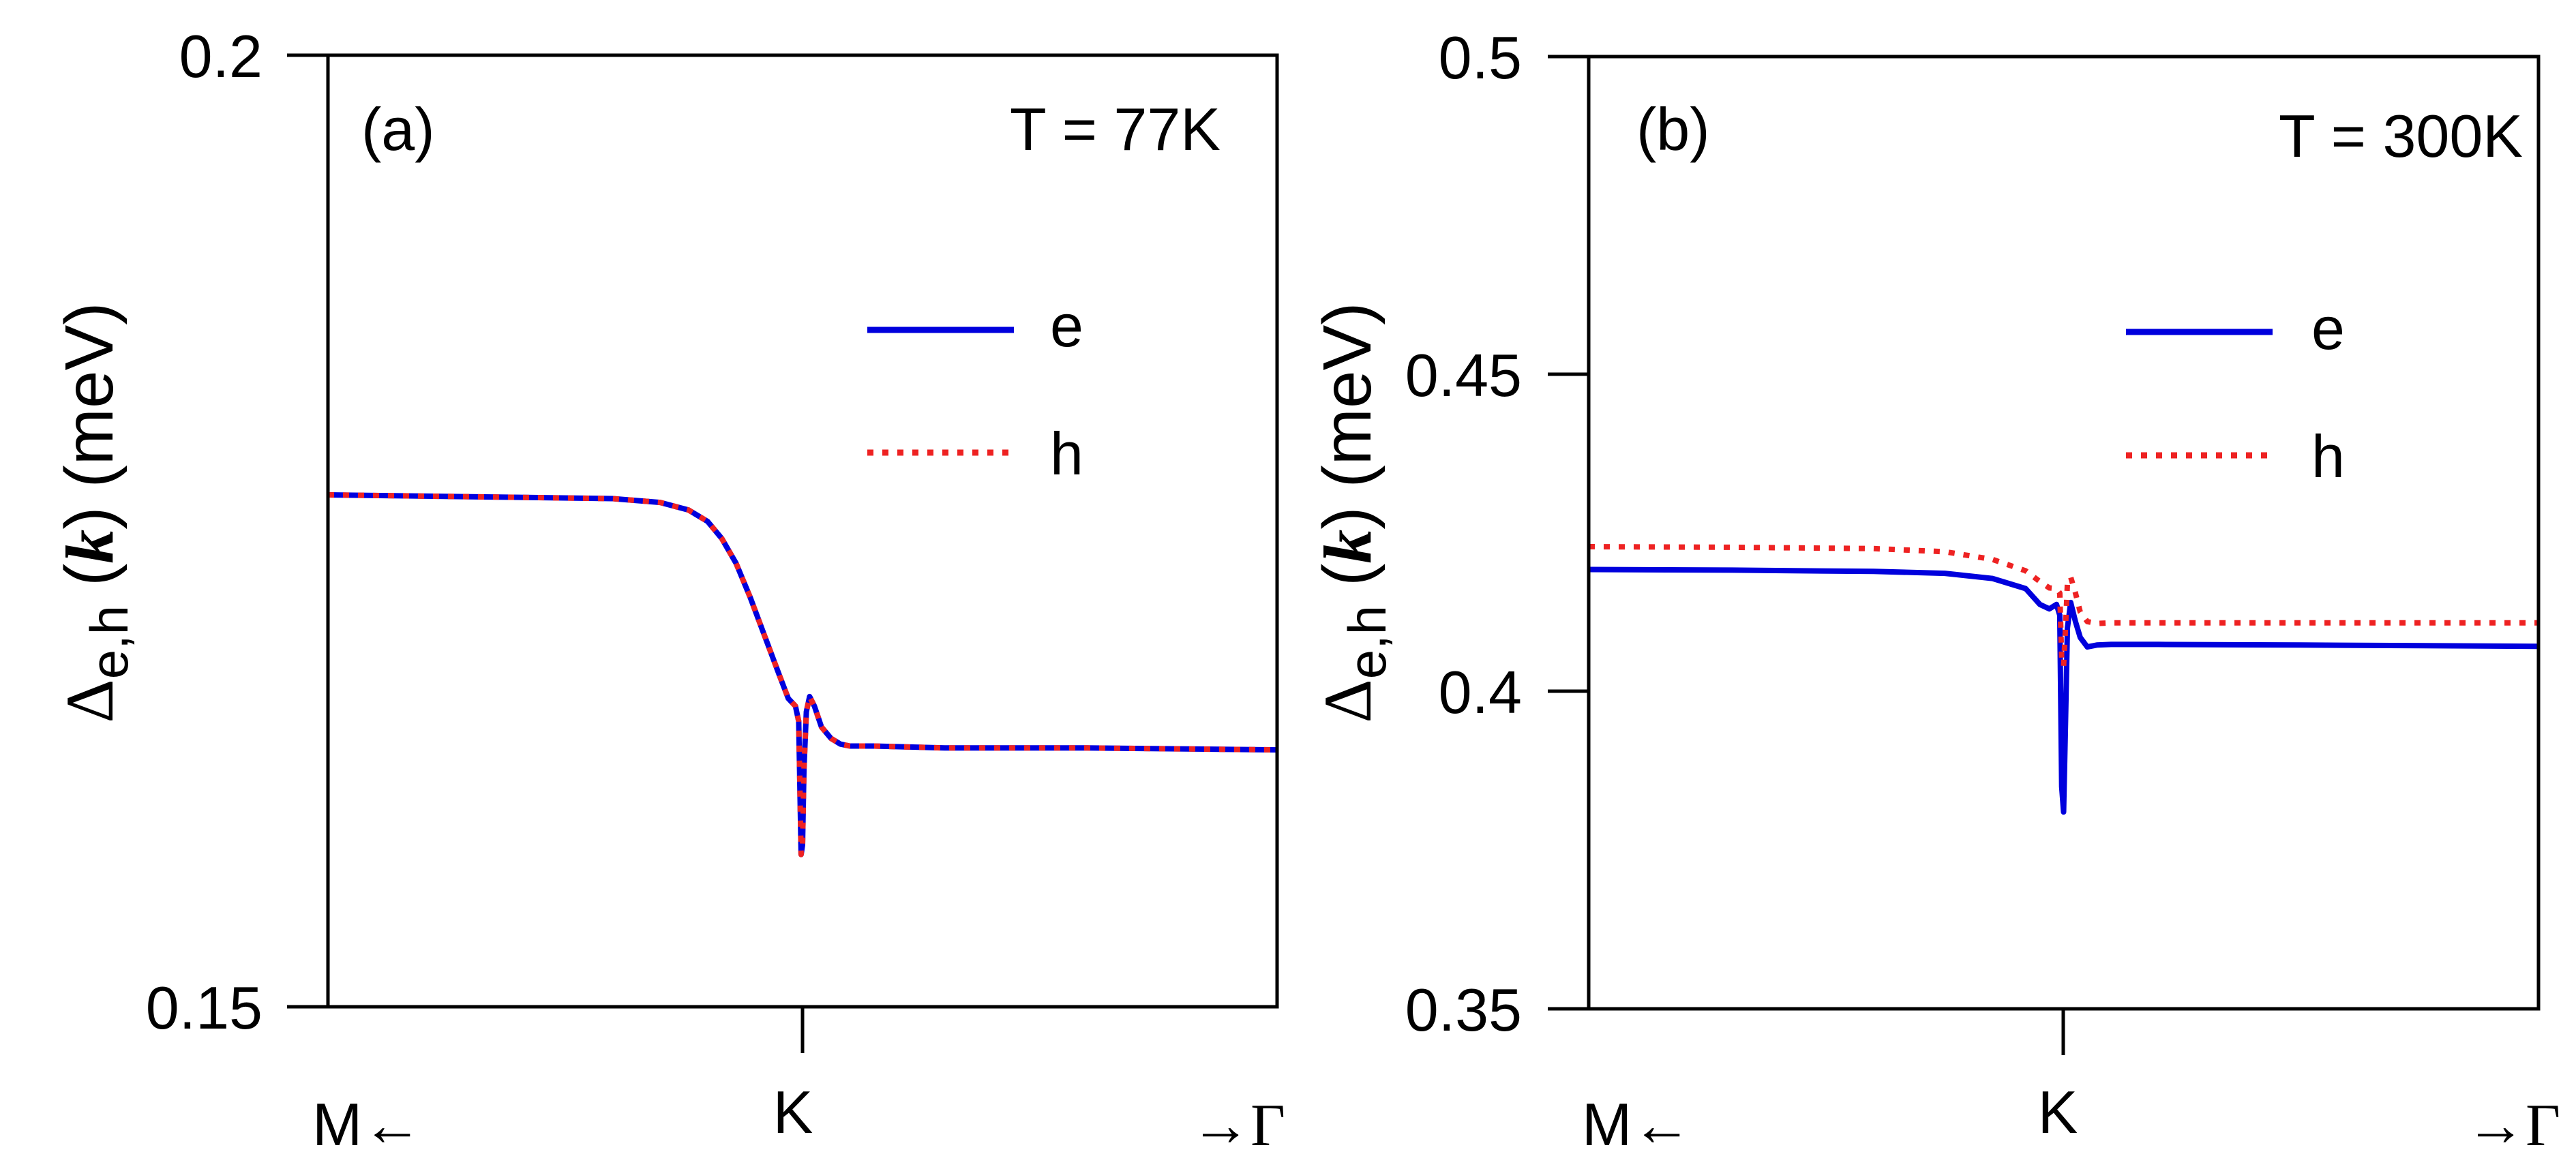  What do you see at coordinates (1480, 692) in the screenshot?
I see `y-tick-label-2: 0.4` at bounding box center [1480, 692].